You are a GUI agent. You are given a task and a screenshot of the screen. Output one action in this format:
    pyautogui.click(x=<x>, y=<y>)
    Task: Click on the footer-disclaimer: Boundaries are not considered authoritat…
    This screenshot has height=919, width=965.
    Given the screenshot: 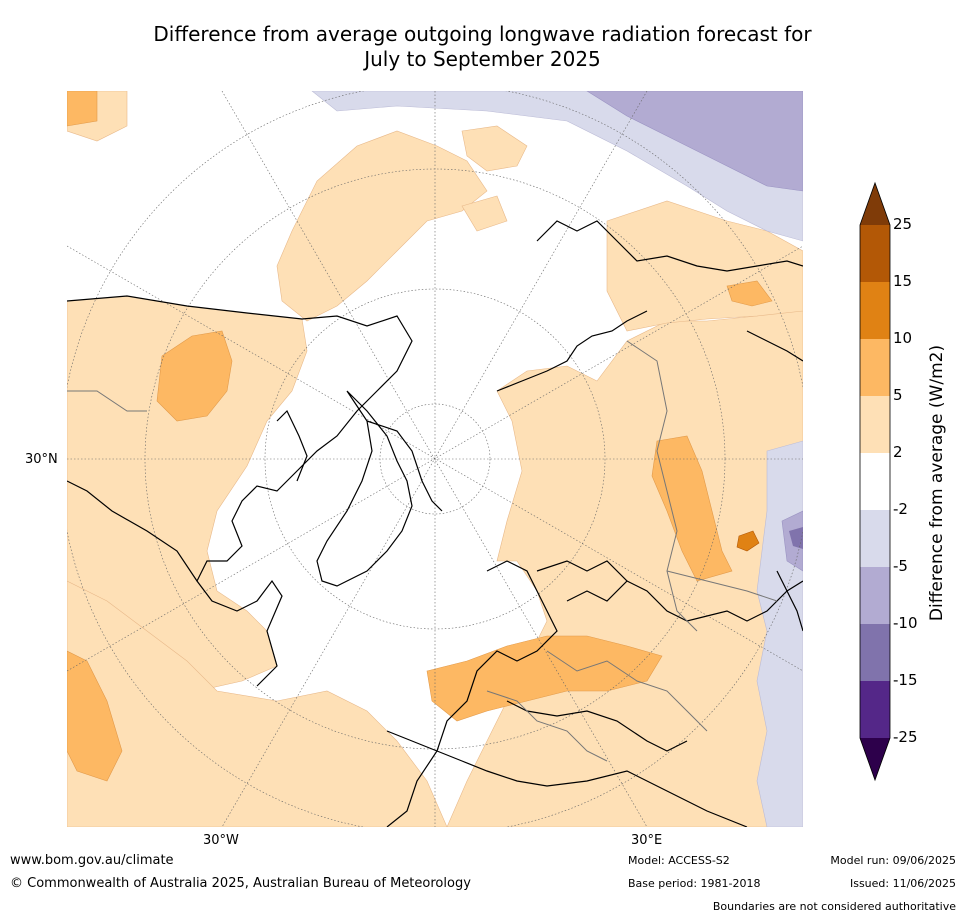 What is the action you would take?
    pyautogui.click(x=834, y=906)
    